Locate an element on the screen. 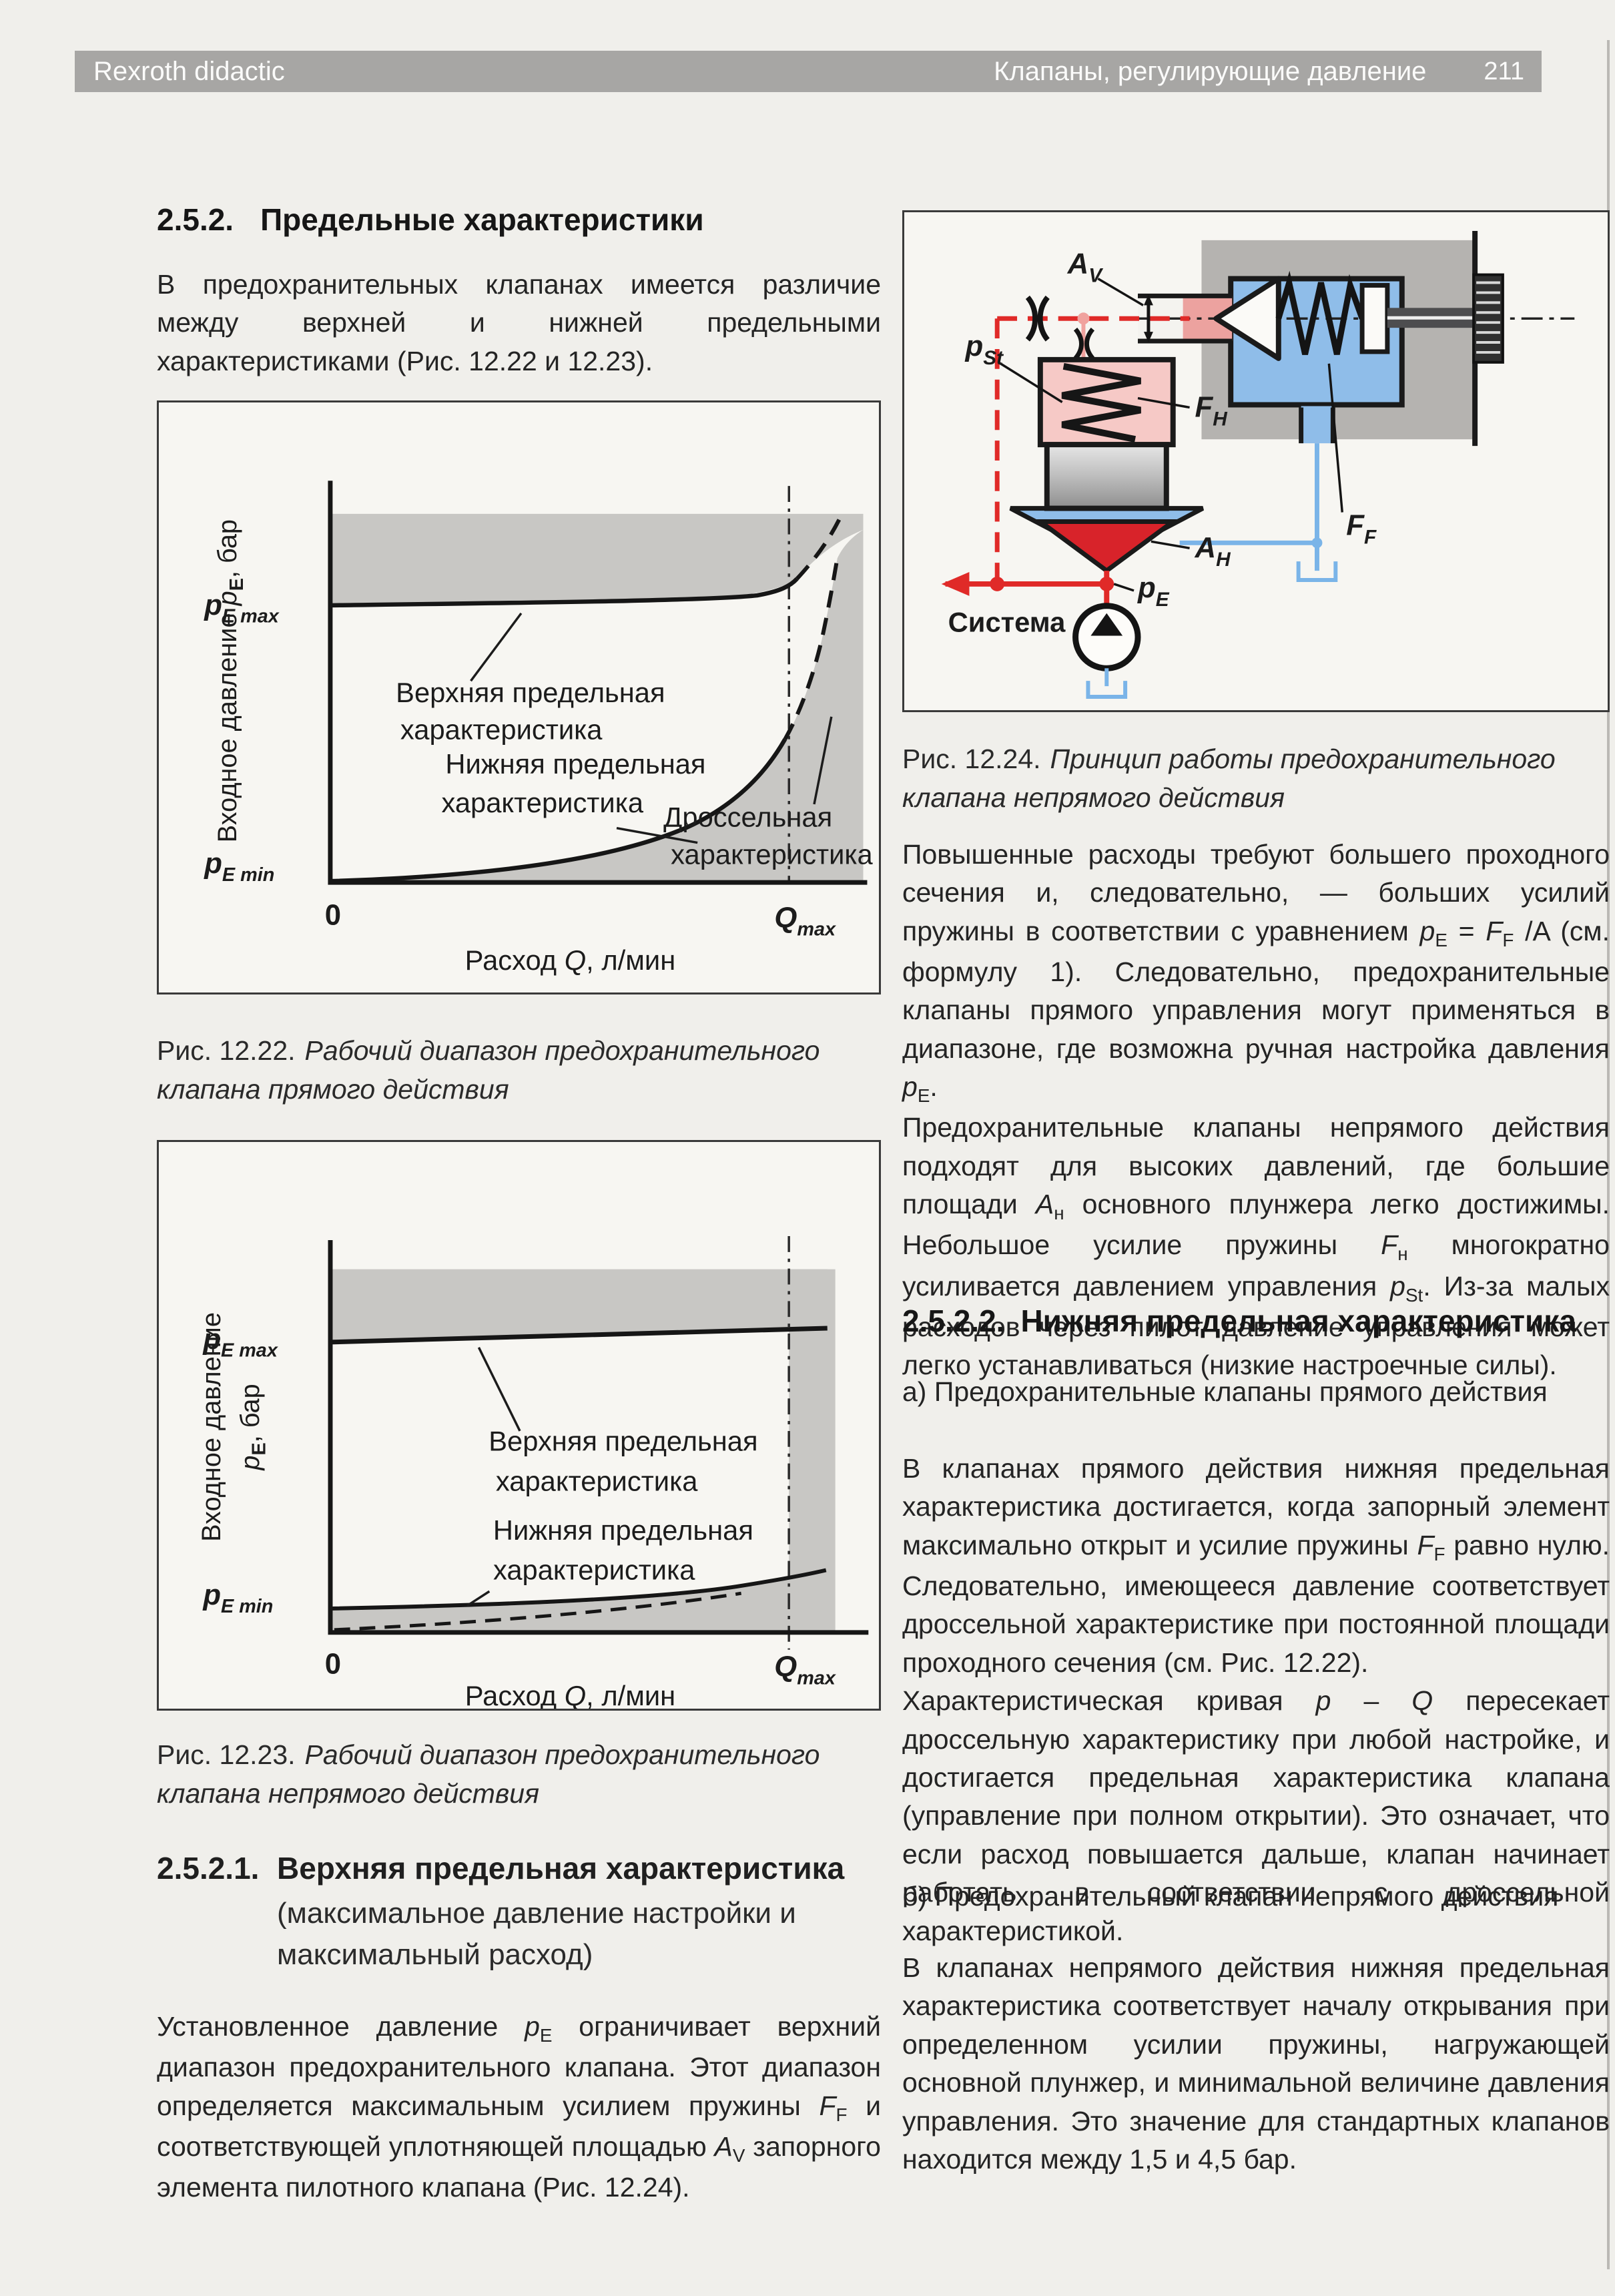  caption-label: Рис. 12.23. is located at coordinates (227, 1754).